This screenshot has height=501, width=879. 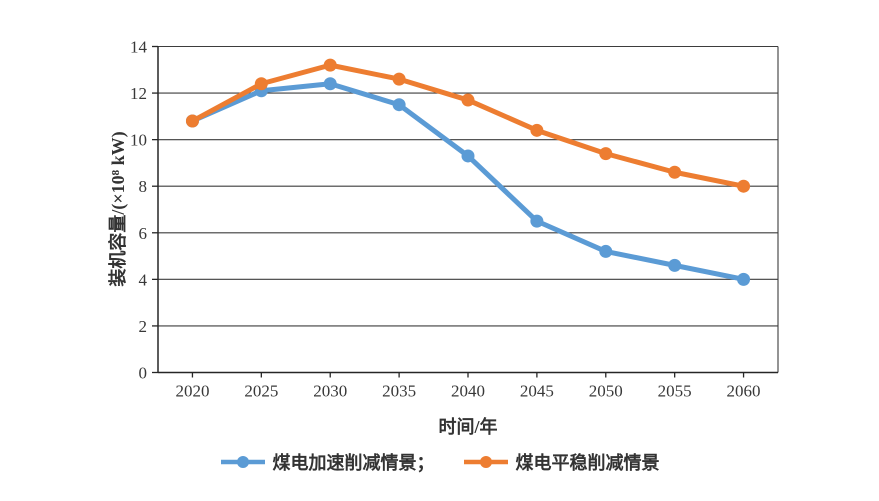 What do you see at coordinates (353, 463) in the screenshot?
I see `legend-label: 煤电加速削减情景；` at bounding box center [353, 463].